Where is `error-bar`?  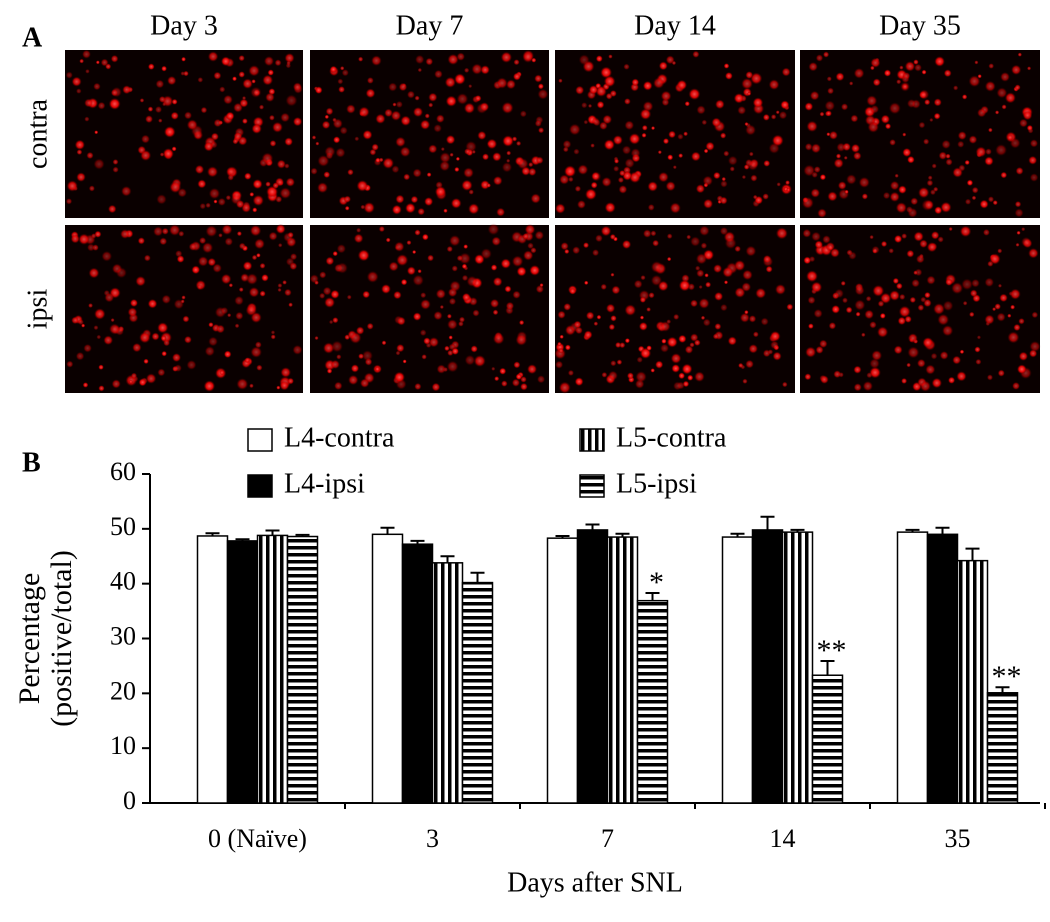
error-bar is located at coordinates (592, 526).